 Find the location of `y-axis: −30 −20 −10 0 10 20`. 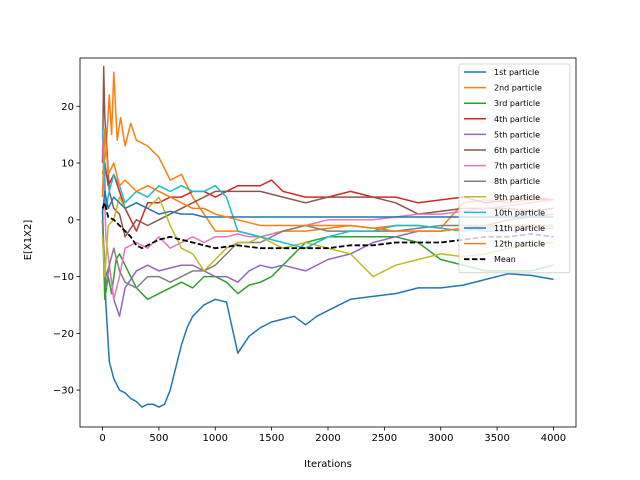

y-axis: −30 −20 −10 0 10 20 is located at coordinates (66, 249).